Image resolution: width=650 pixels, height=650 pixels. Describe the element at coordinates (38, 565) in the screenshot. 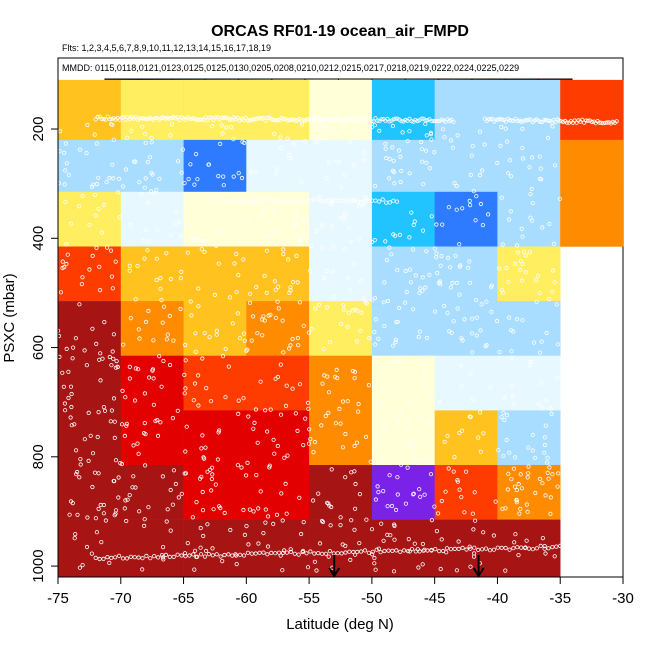

I see `y-tick-label: 1000` at that location.